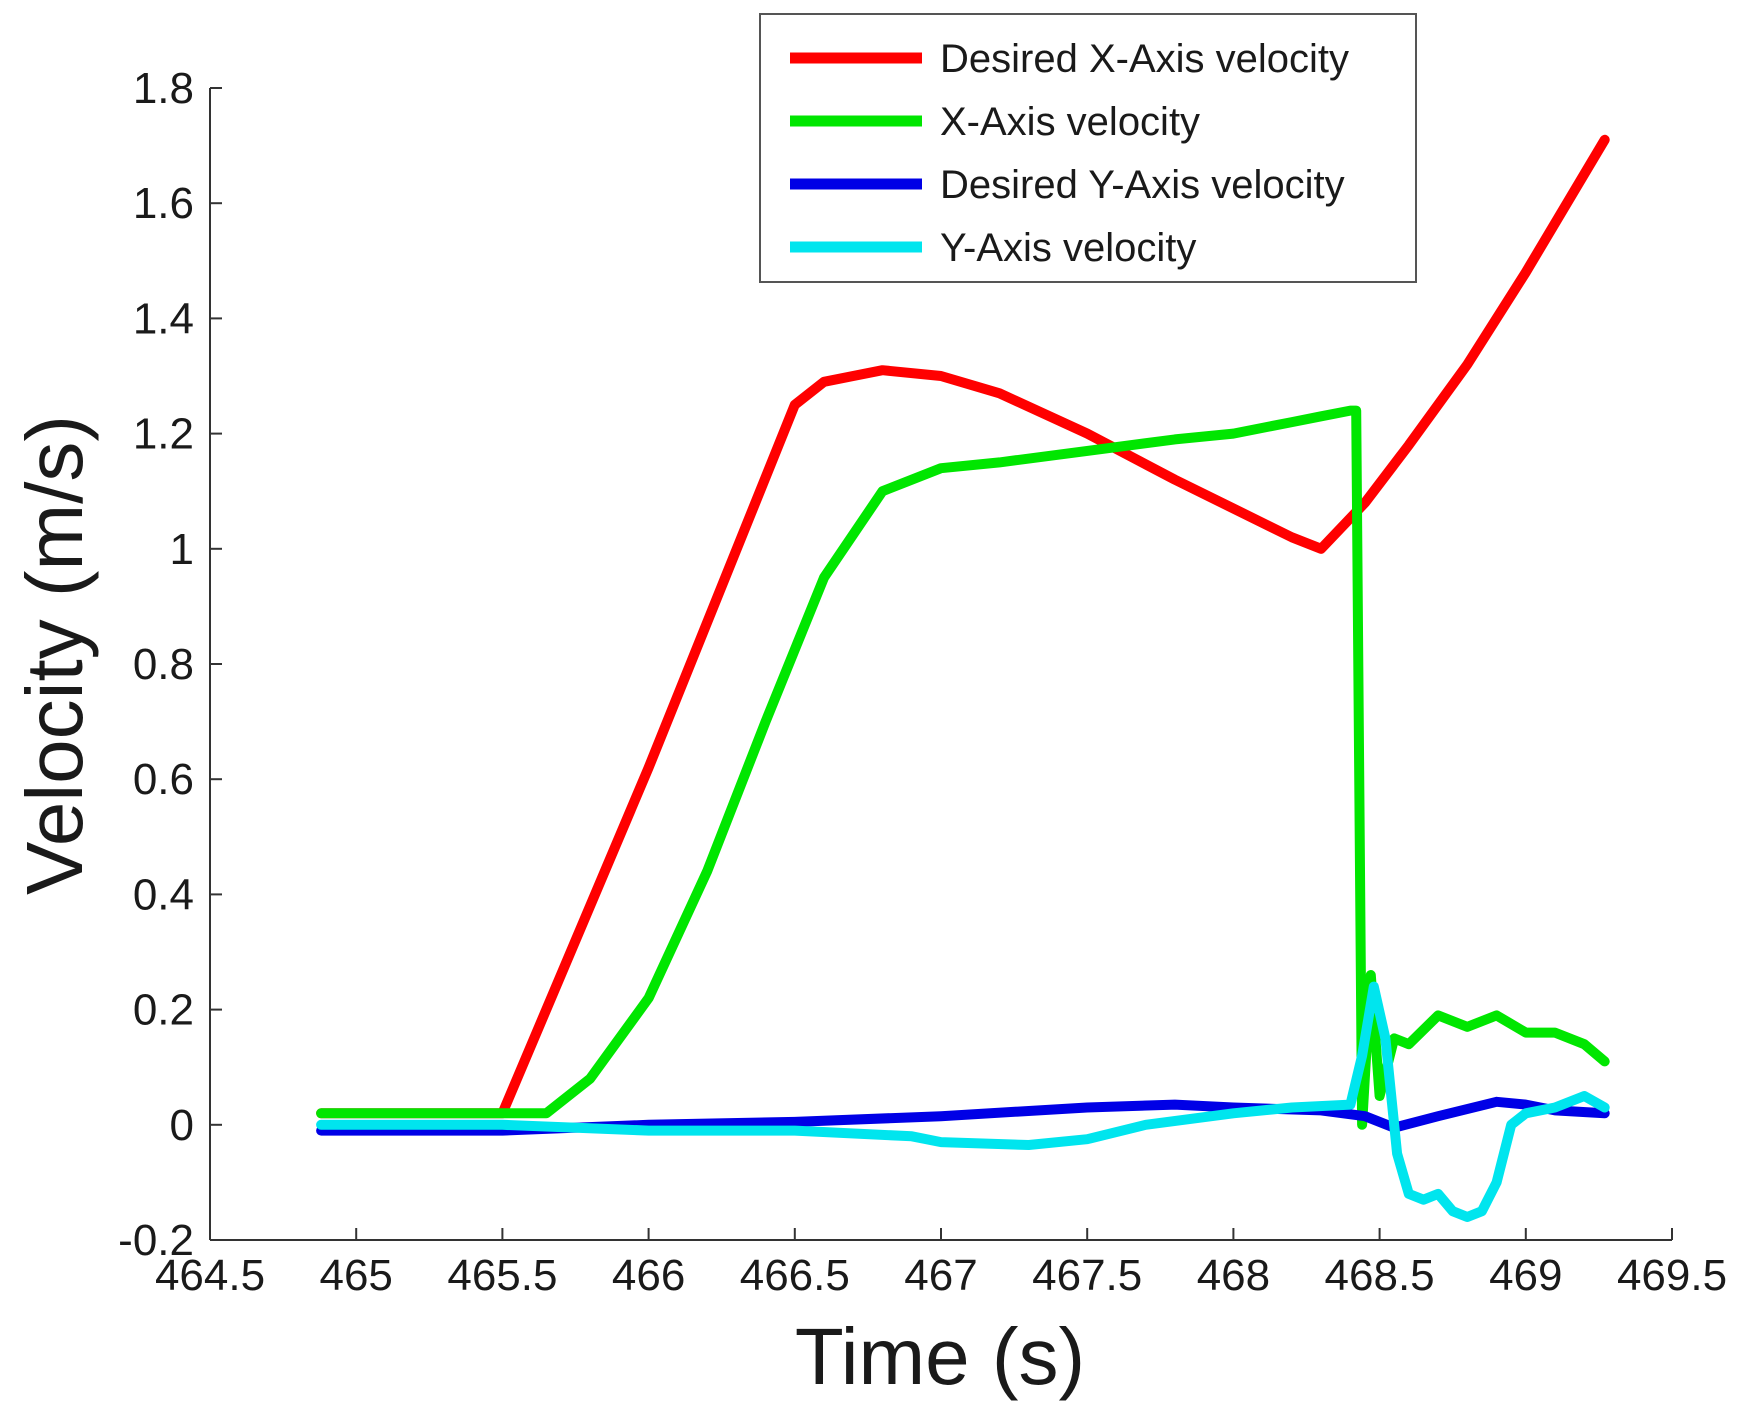 The image size is (1739, 1411). What do you see at coordinates (156, 1240) in the screenshot?
I see `y-tick-label: -0.2` at bounding box center [156, 1240].